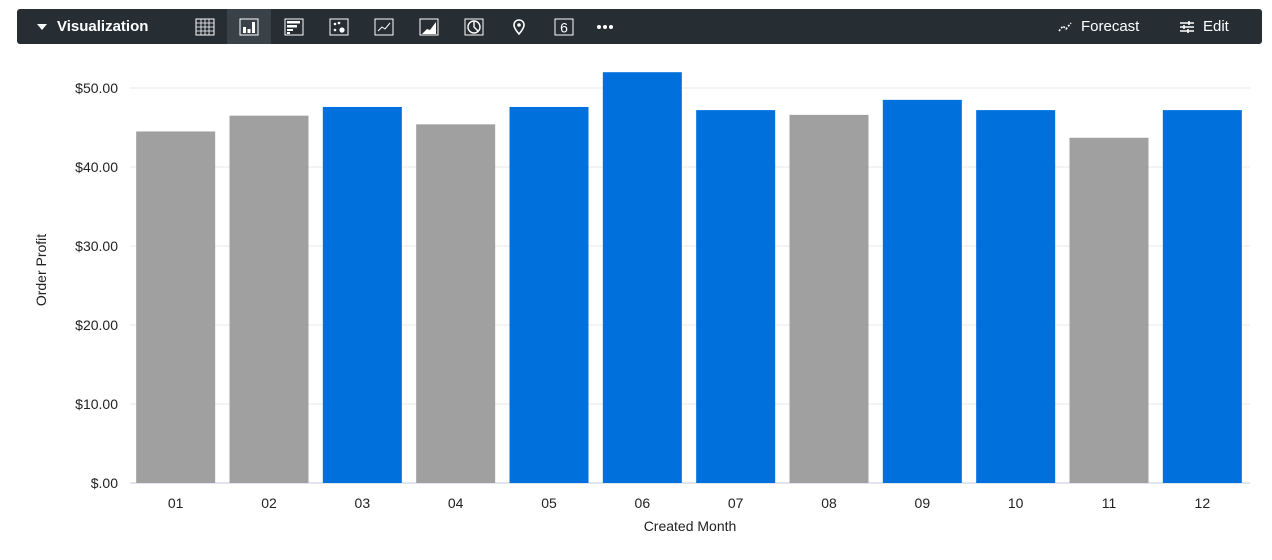  I want to click on sliders-icon, so click(1187, 26).